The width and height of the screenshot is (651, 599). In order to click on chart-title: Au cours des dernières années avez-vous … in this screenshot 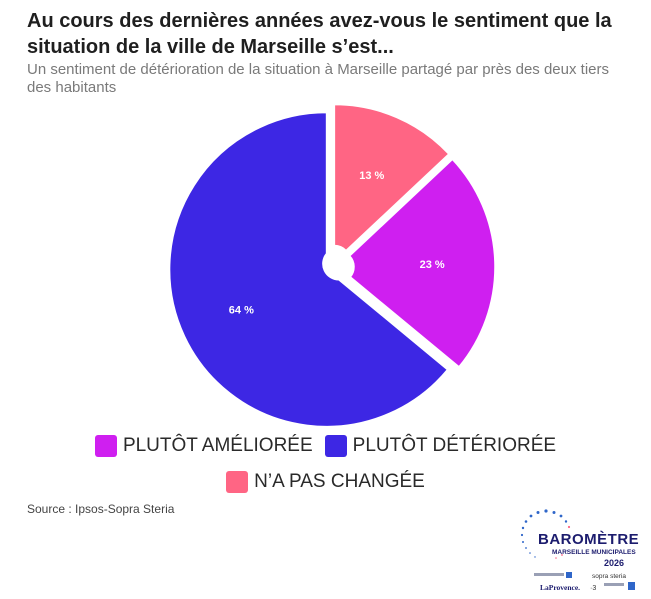, I will do `click(319, 34)`.